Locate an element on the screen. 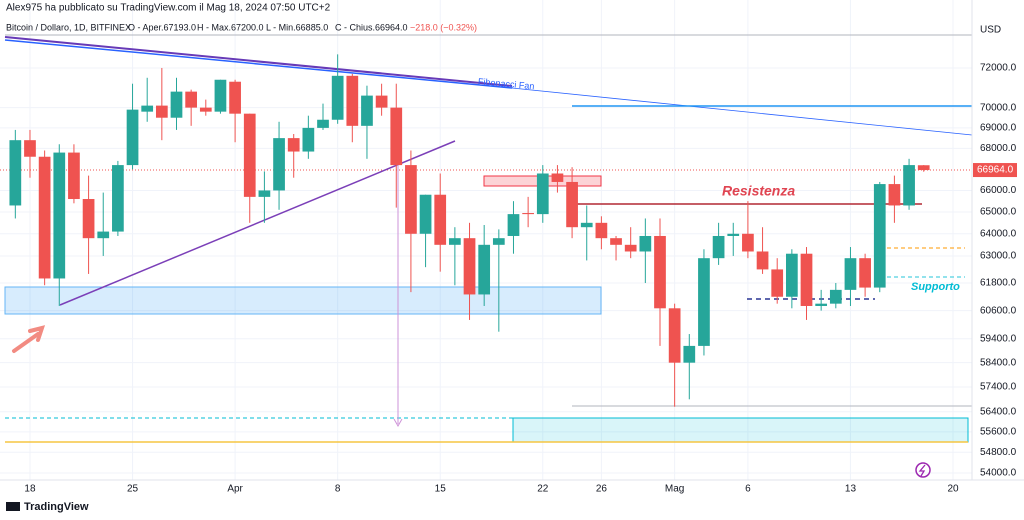 The width and height of the screenshot is (1024, 520). currency: USD is located at coordinates (990, 30).